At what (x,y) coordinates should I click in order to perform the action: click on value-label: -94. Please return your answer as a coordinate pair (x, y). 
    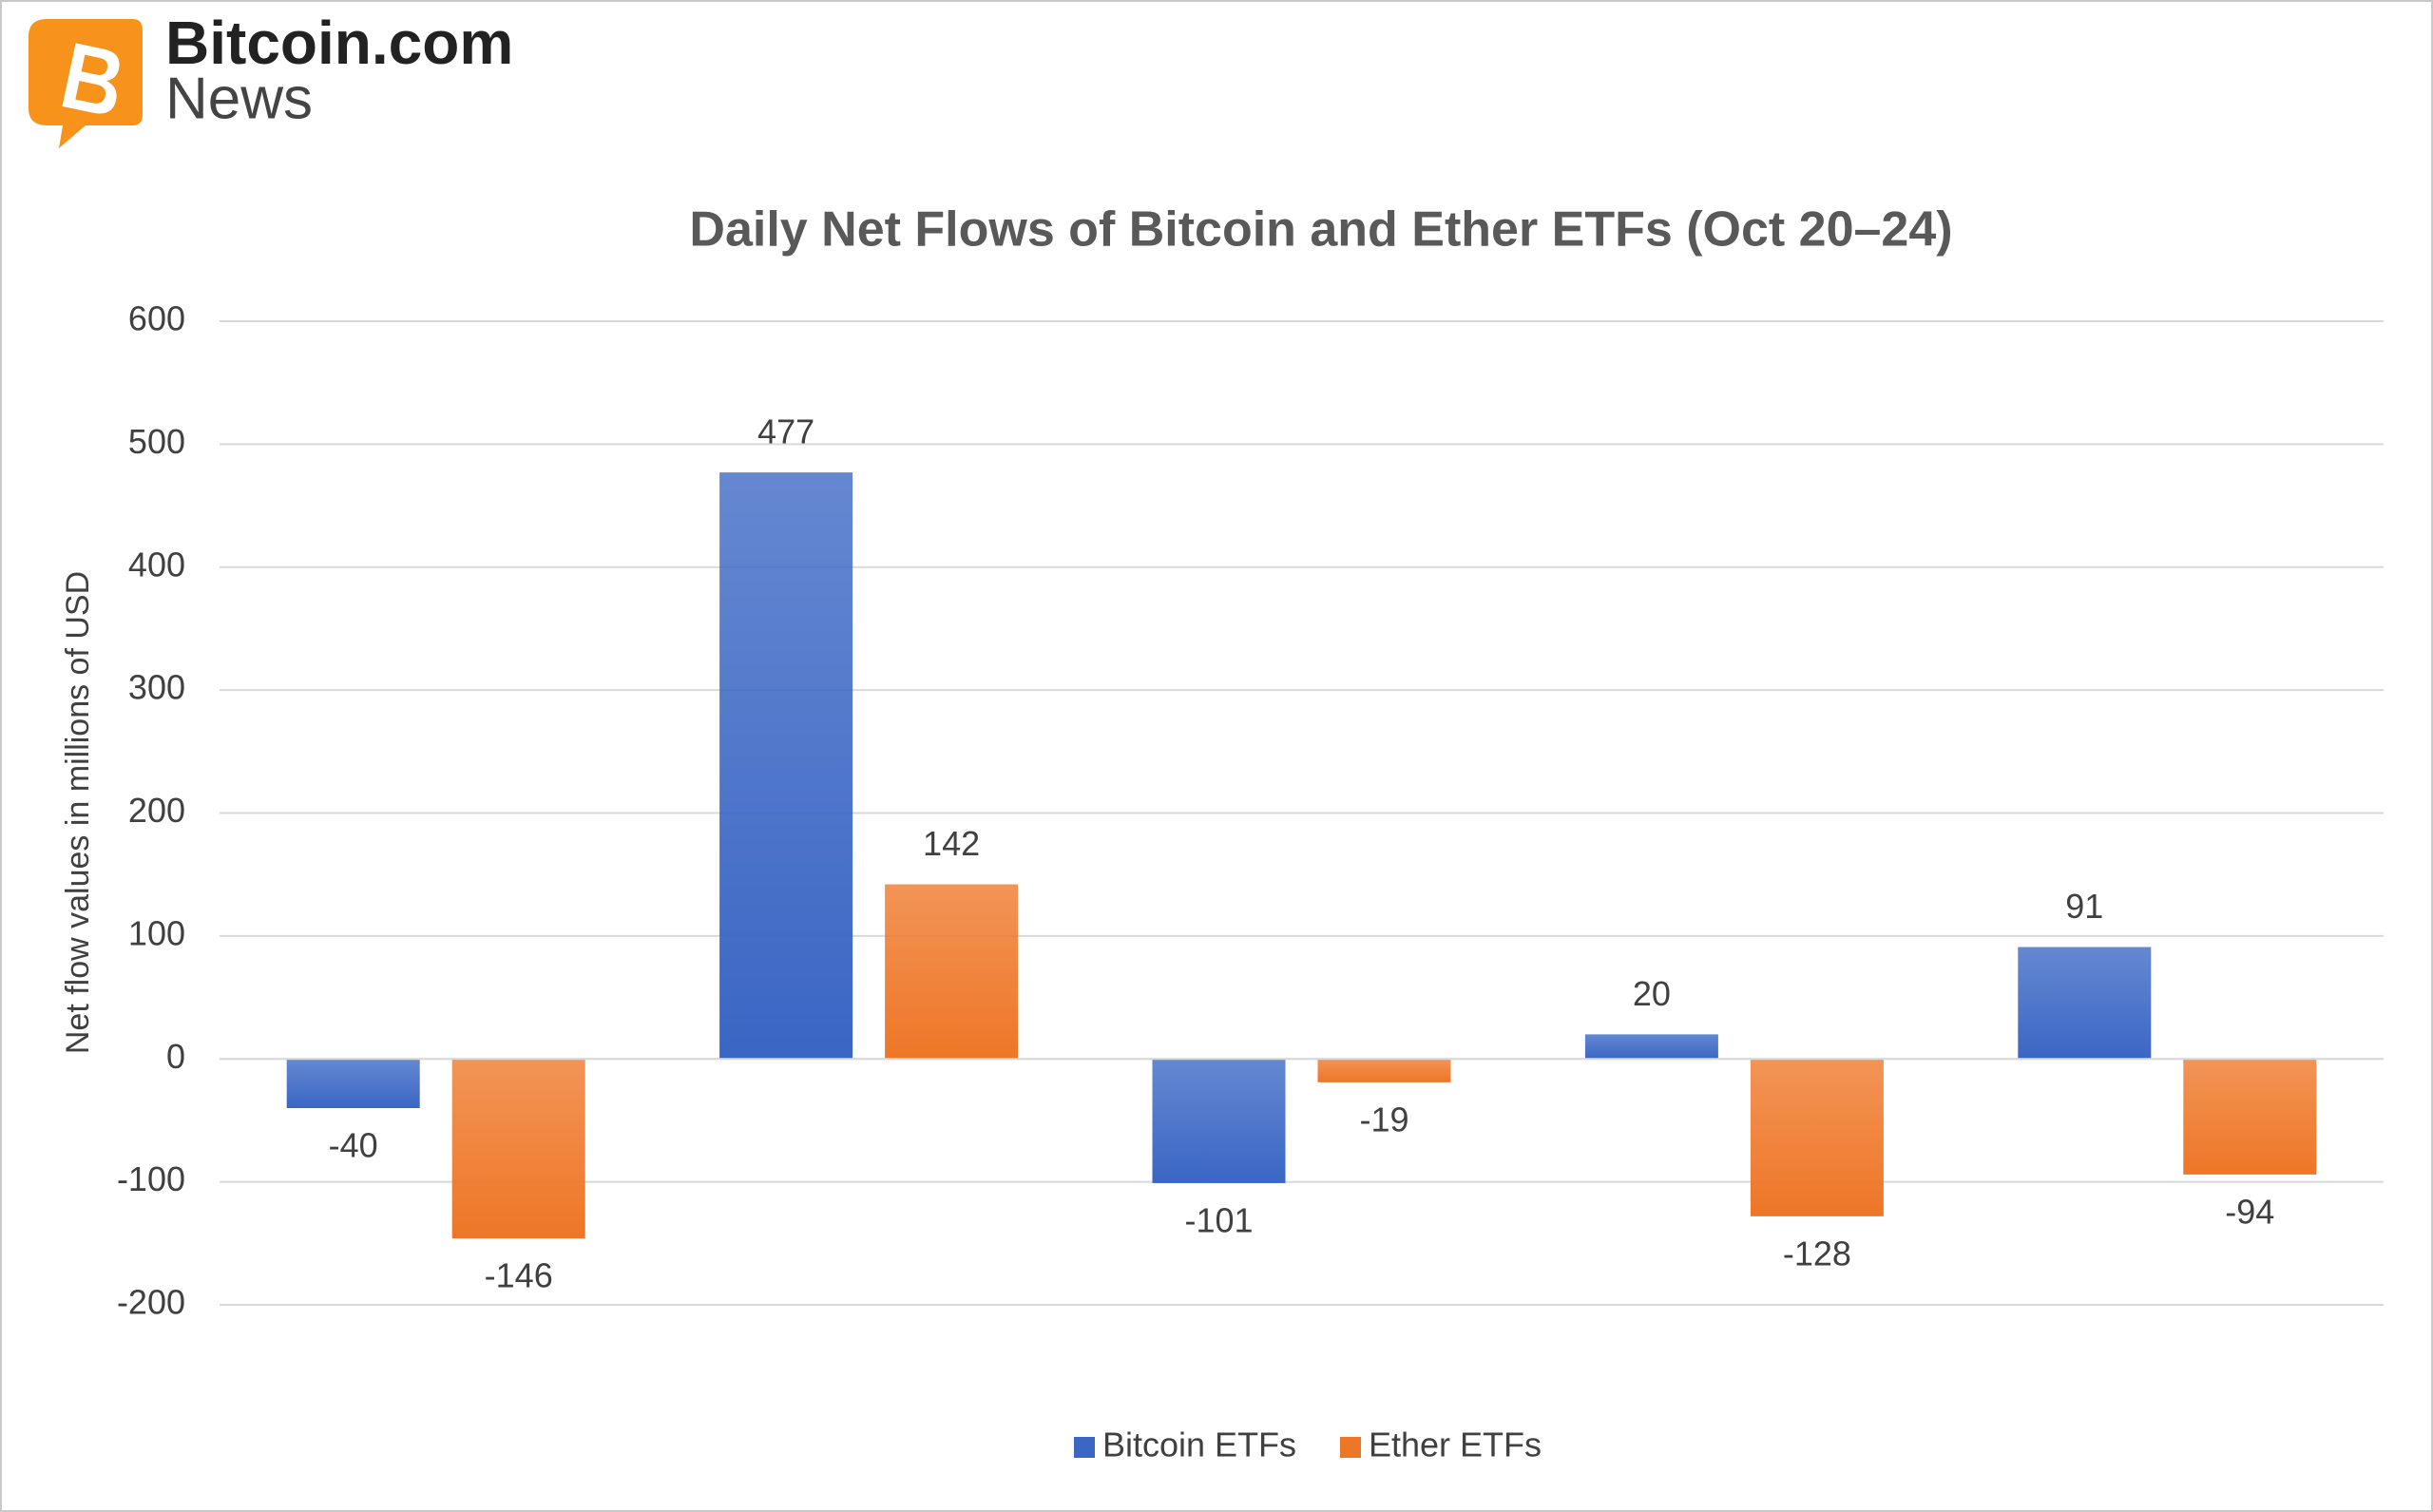
    Looking at the image, I should click on (2249, 1211).